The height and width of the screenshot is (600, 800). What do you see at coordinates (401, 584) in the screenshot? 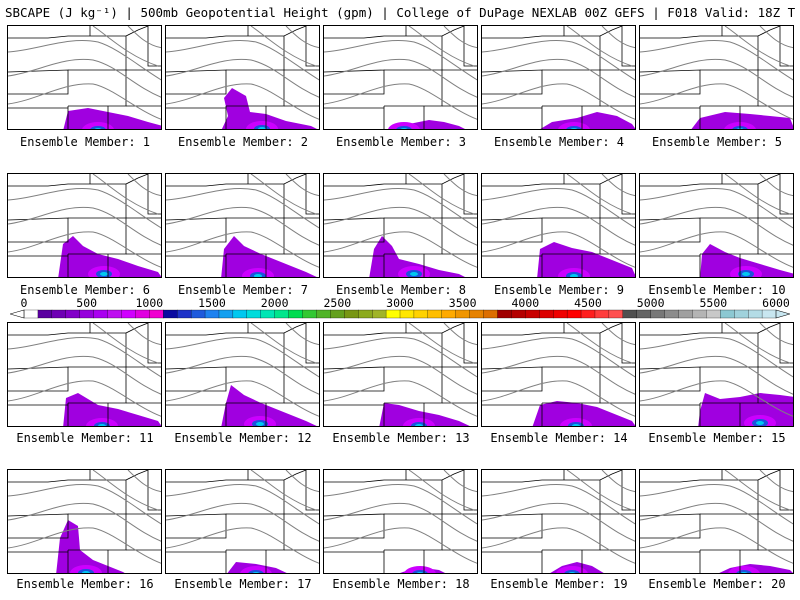
I see `ensemble-member-label: Ensemble Member: 18` at bounding box center [401, 584].